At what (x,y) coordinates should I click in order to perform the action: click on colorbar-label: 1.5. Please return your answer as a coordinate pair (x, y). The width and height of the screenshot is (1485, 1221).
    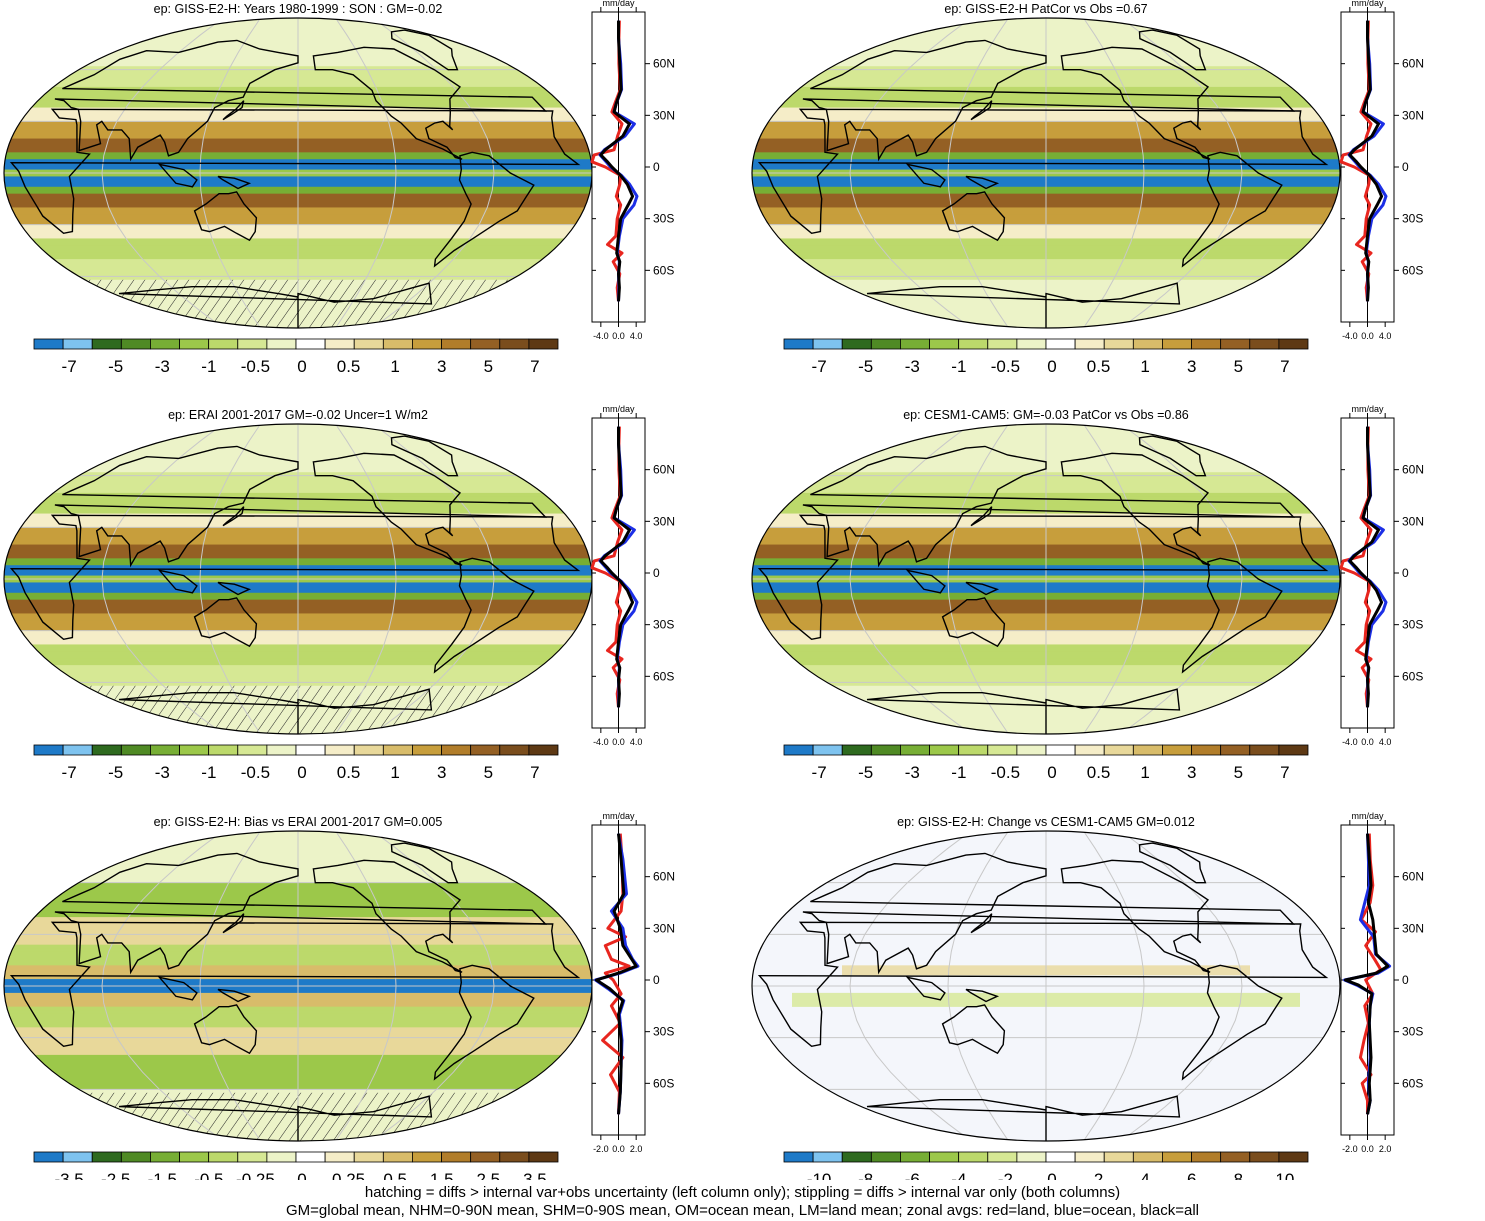
    Looking at the image, I should click on (442, 1175).